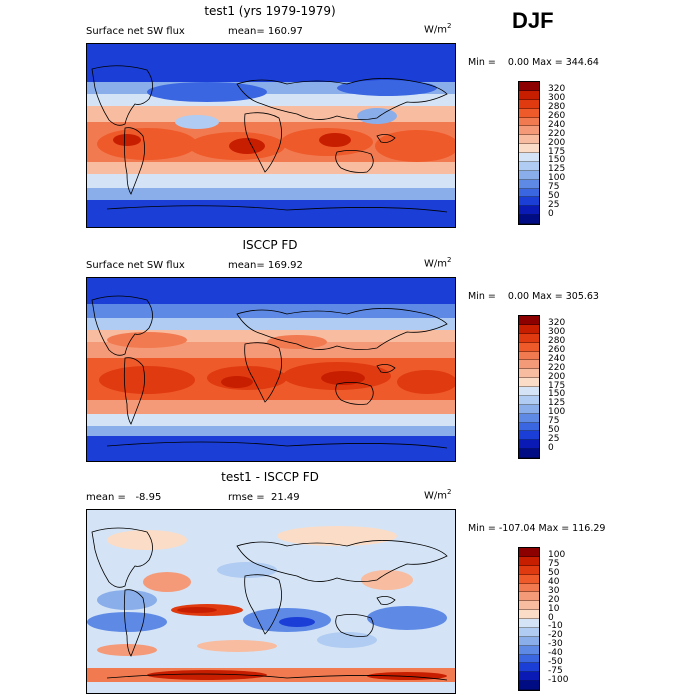 This screenshot has width=700, height=700. I want to click on panel-2-contour-field, so click(271, 369).